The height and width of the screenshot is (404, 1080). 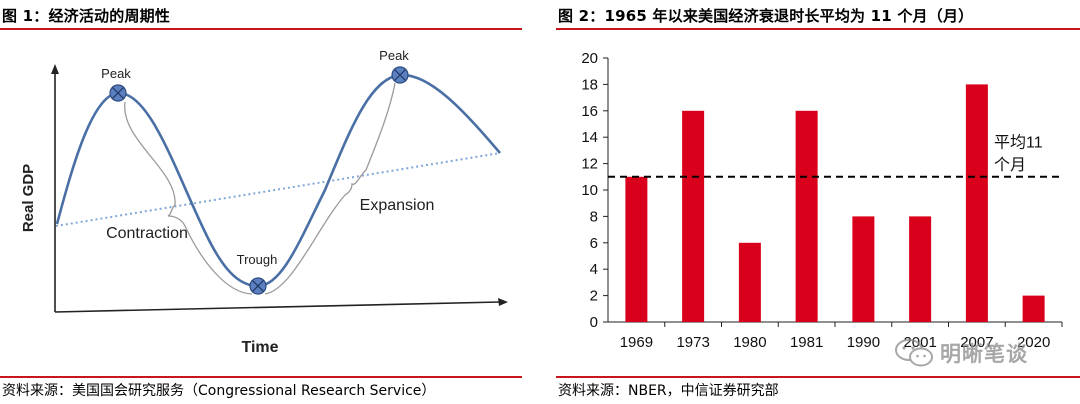 I want to click on bar-1980, so click(x=749, y=282).